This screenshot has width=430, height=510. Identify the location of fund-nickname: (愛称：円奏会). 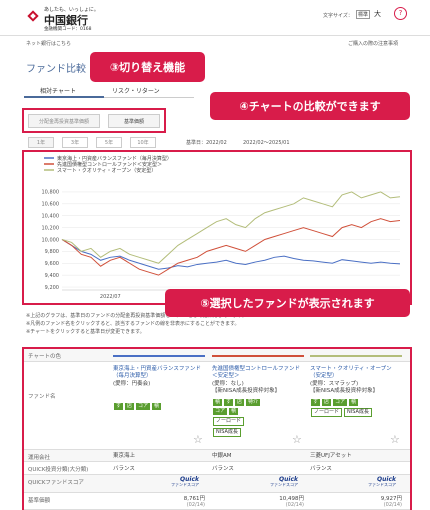
(132, 384).